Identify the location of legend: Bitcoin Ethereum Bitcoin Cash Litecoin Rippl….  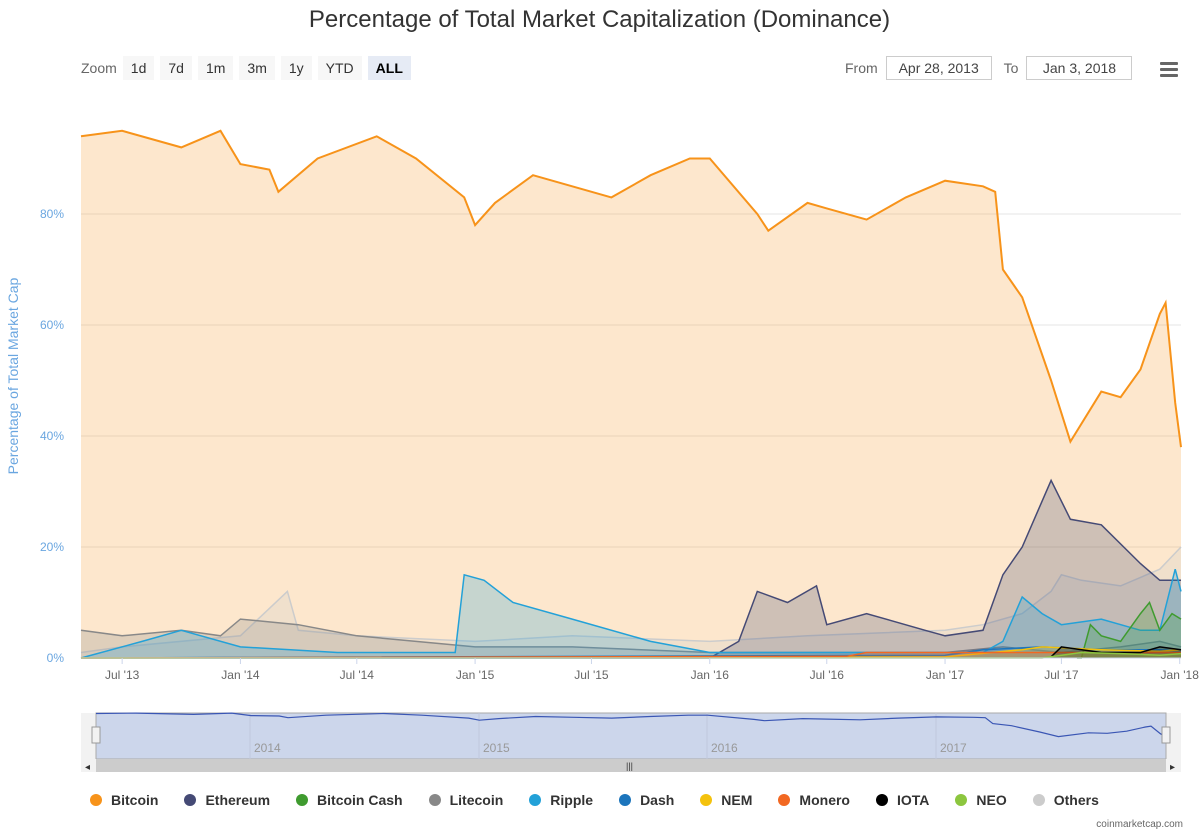
(607, 800).